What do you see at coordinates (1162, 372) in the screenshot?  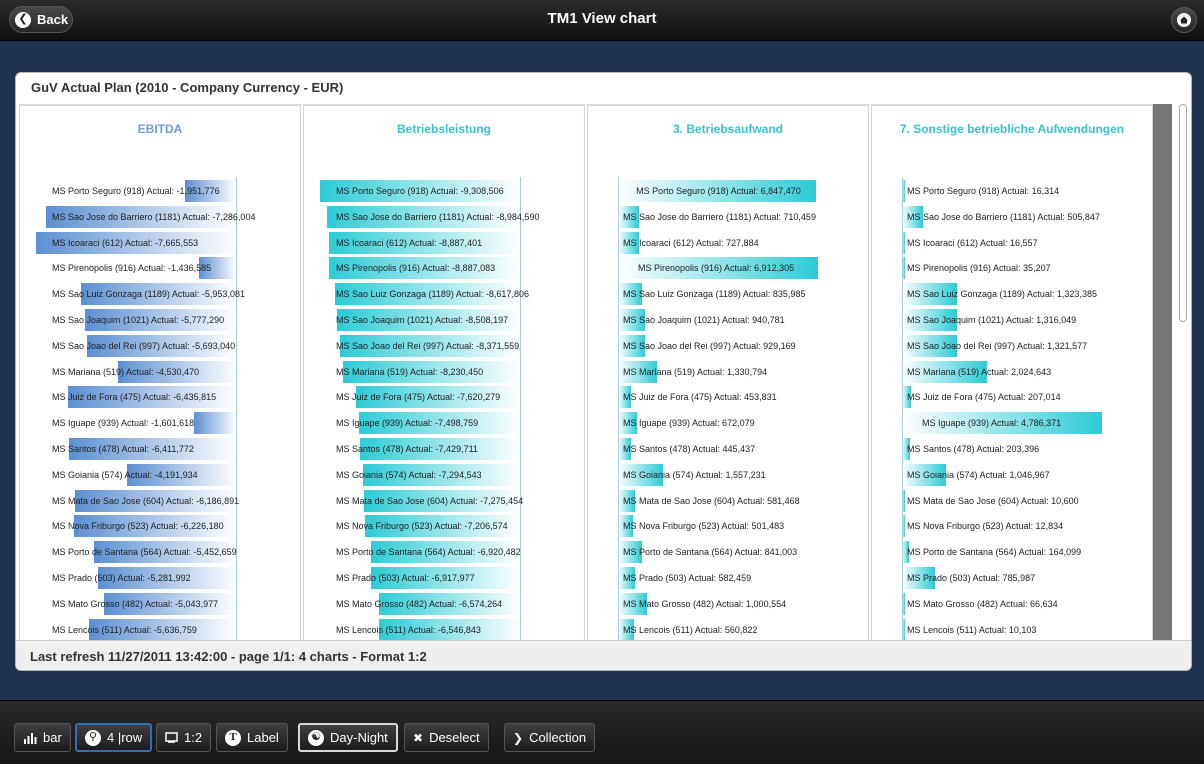 I see `horizontal-scroll-track` at bounding box center [1162, 372].